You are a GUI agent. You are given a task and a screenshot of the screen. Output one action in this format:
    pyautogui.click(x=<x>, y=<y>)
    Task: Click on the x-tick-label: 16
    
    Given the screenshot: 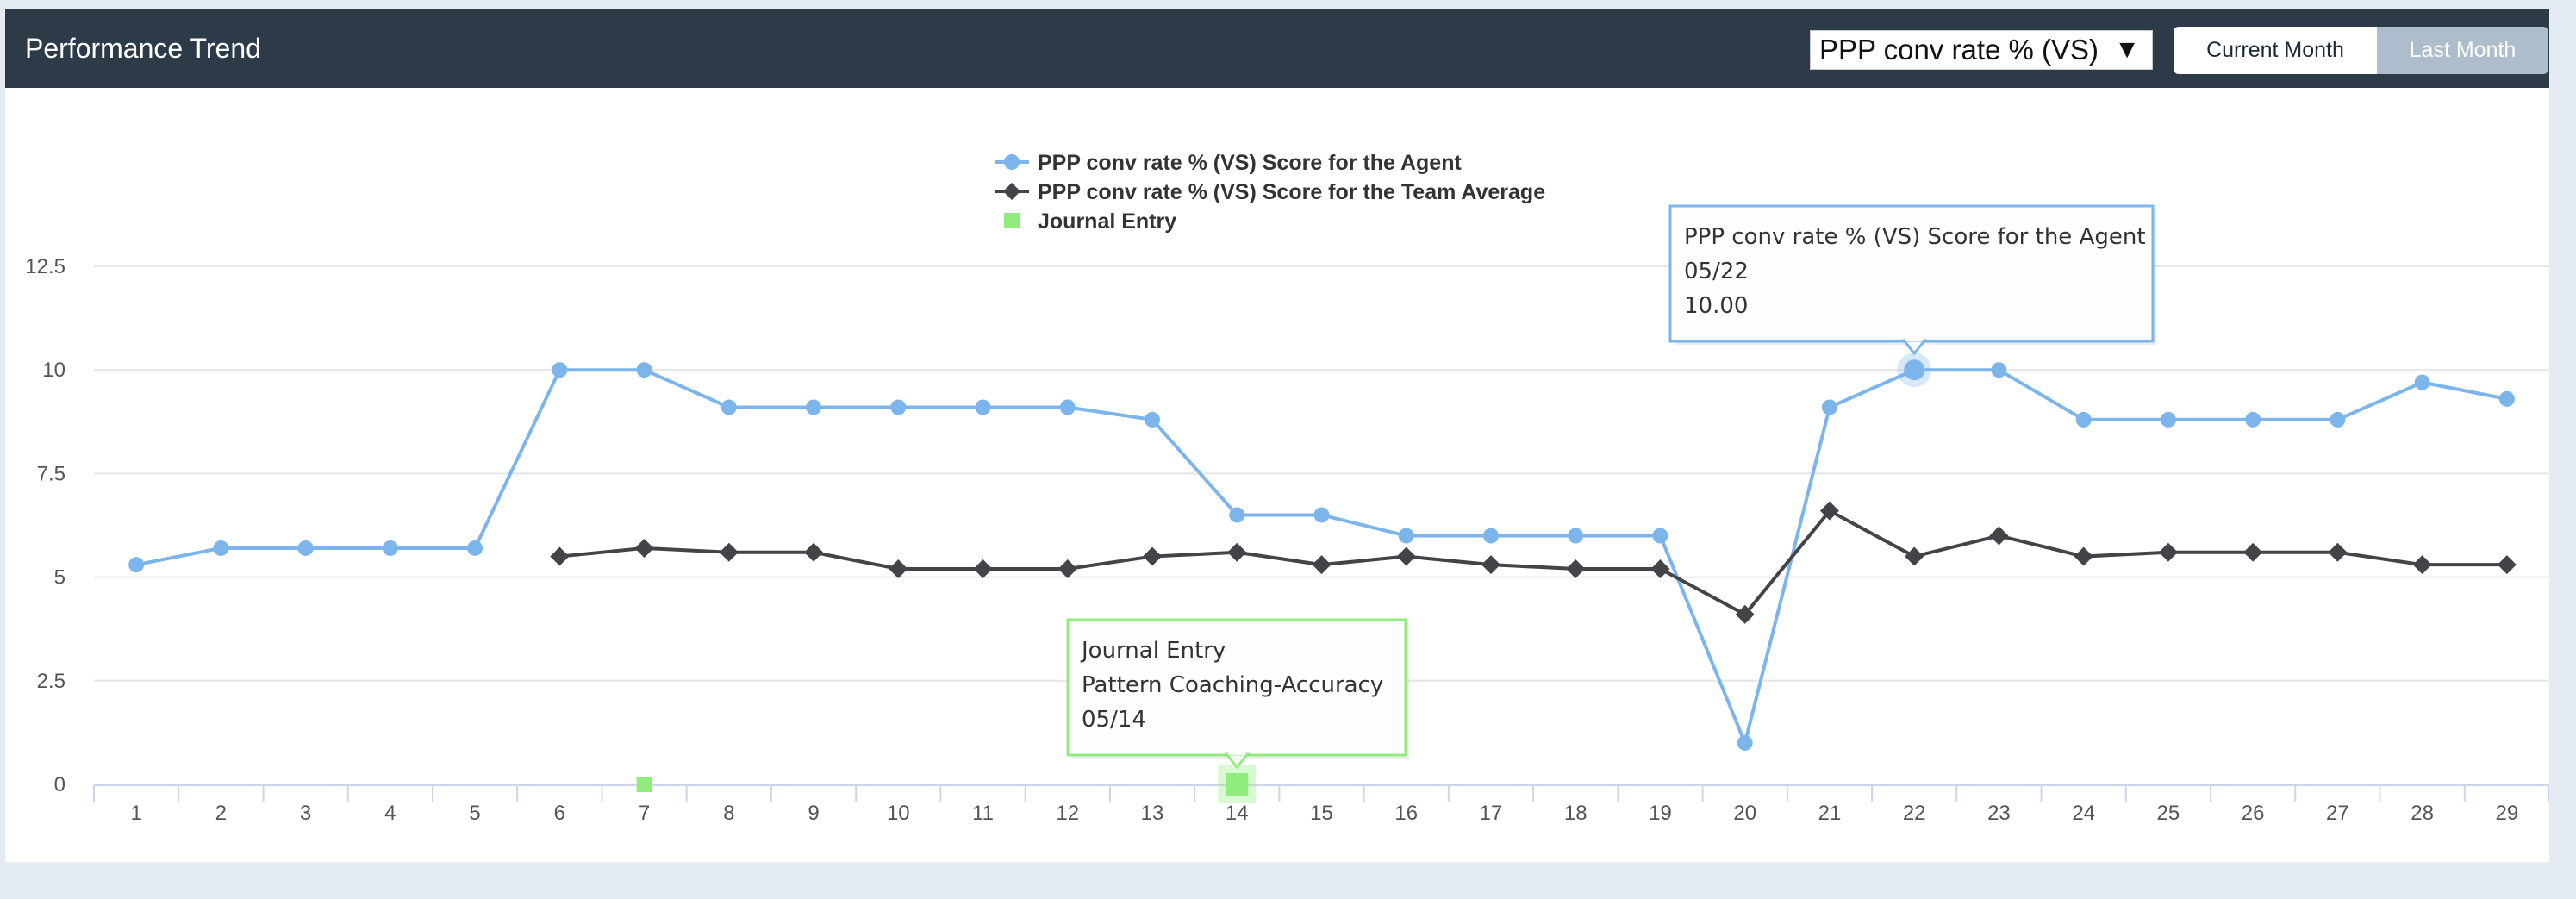 What is the action you would take?
    pyautogui.click(x=1406, y=813)
    